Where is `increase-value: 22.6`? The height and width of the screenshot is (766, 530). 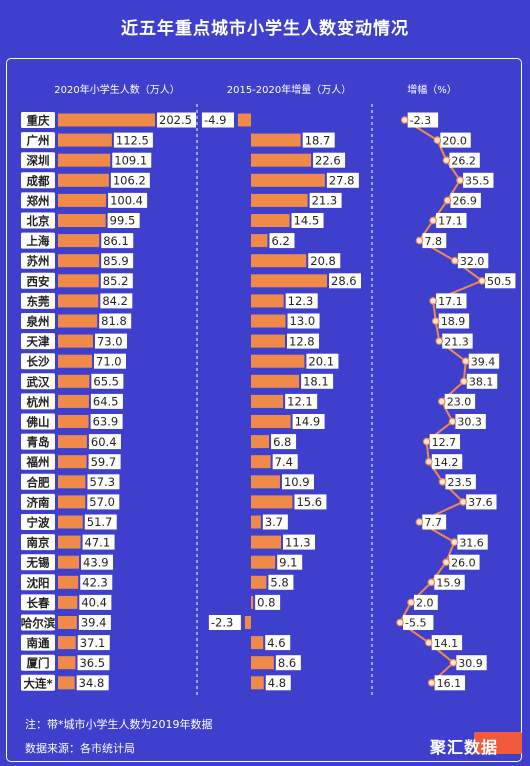
increase-value: 22.6 is located at coordinates (328, 160).